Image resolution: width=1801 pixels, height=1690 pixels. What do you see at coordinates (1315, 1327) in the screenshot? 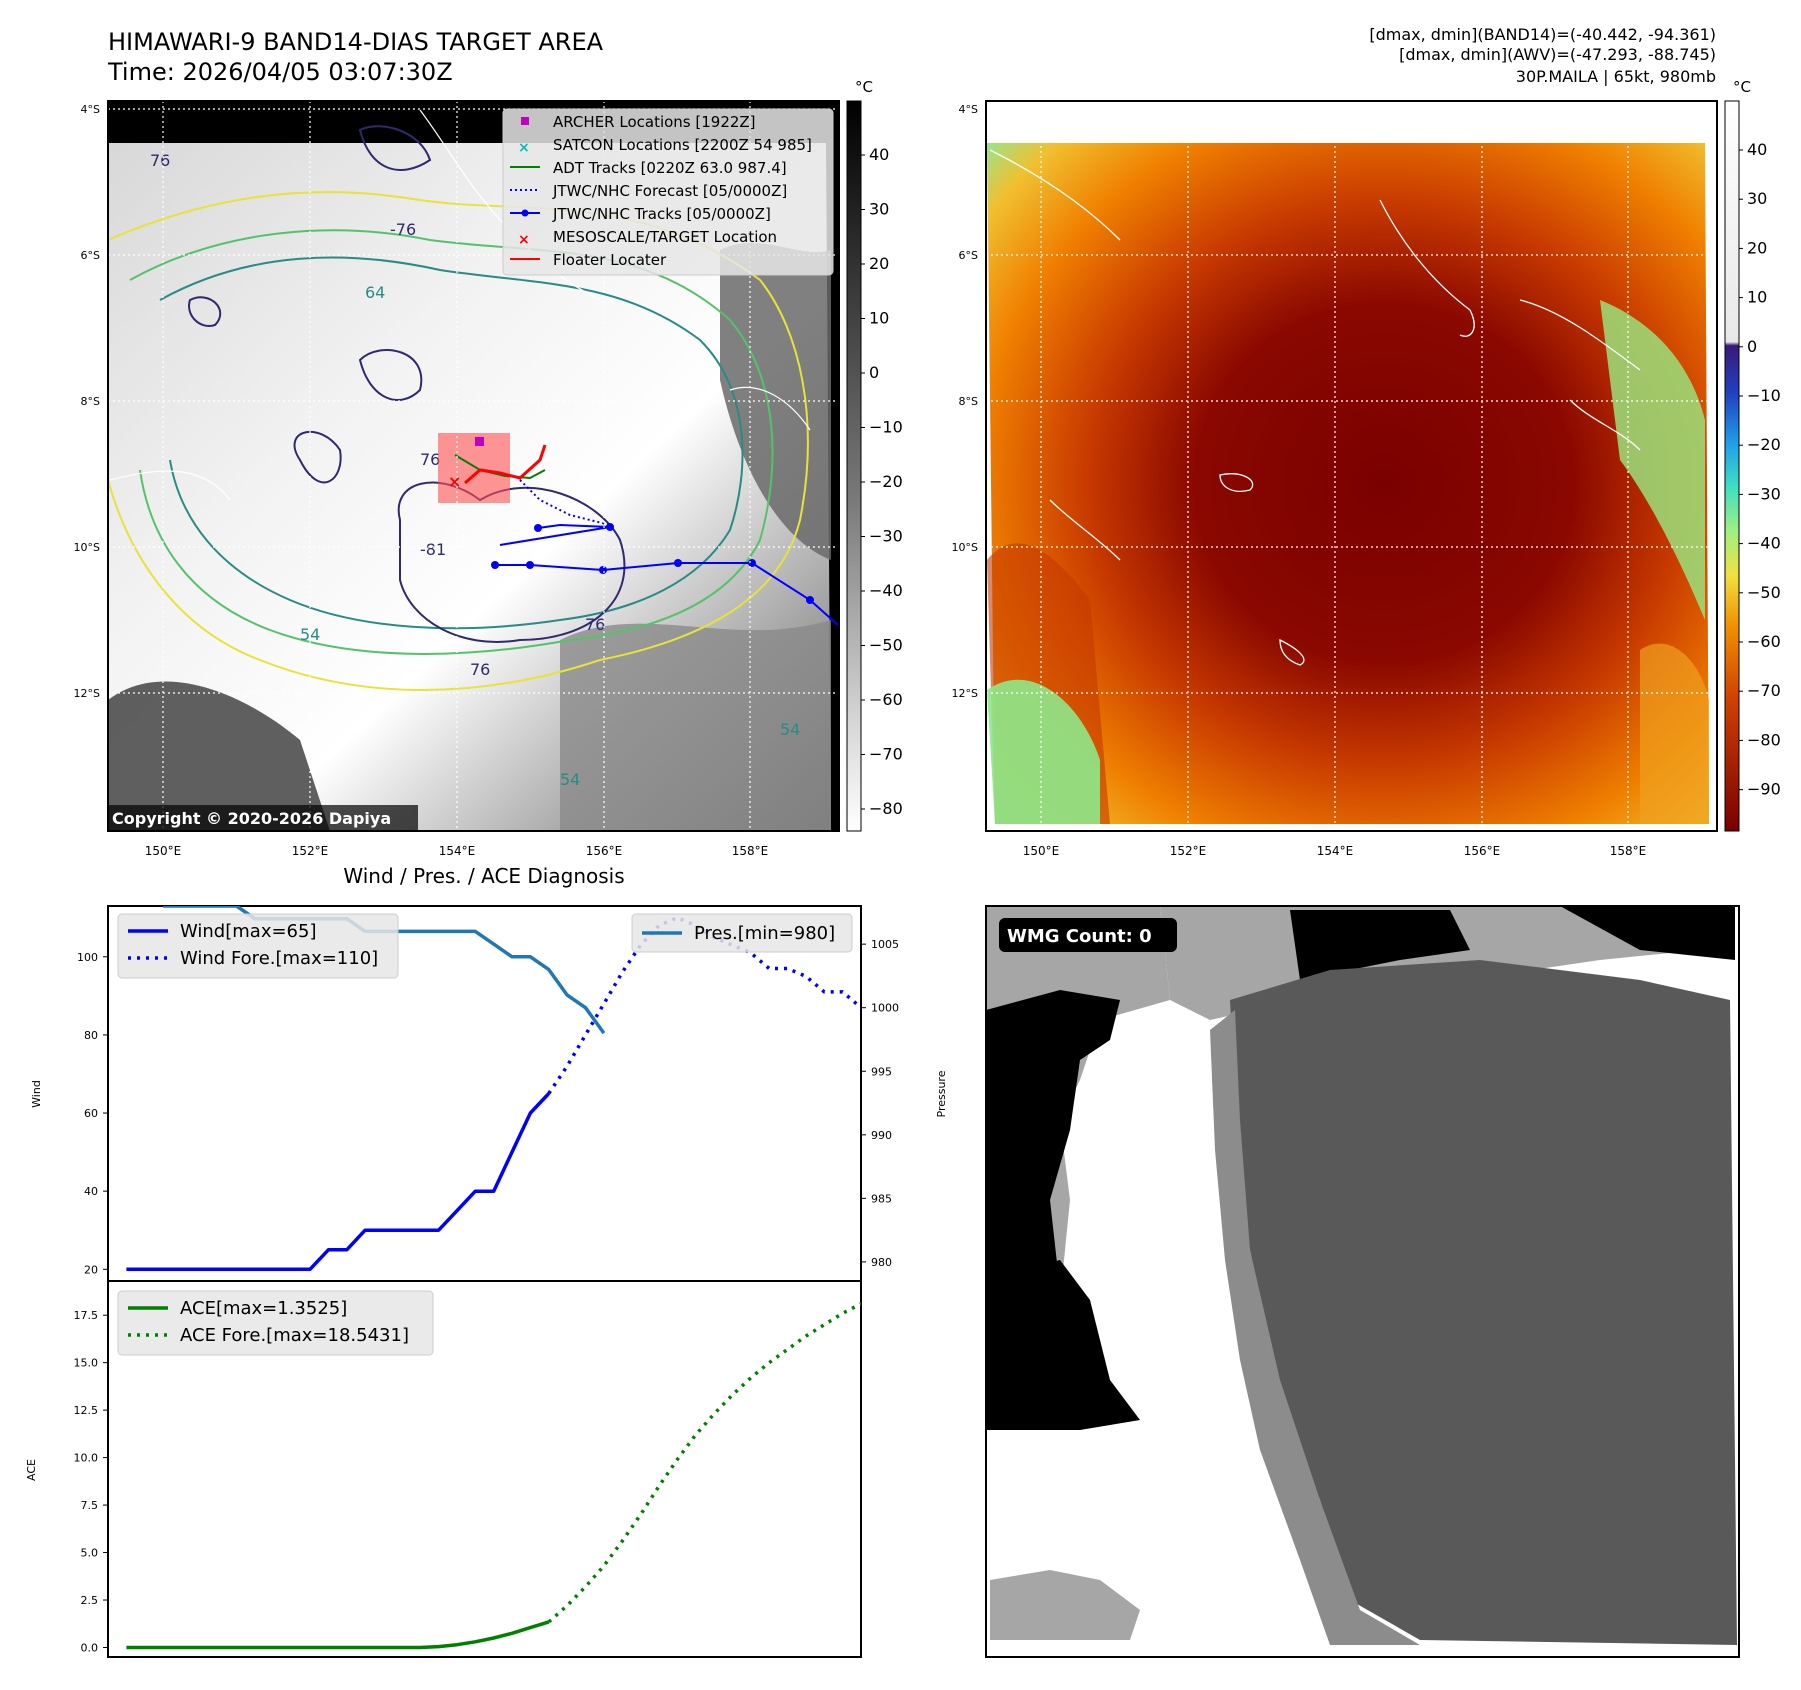
I see `wmg-region-mid` at bounding box center [1315, 1327].